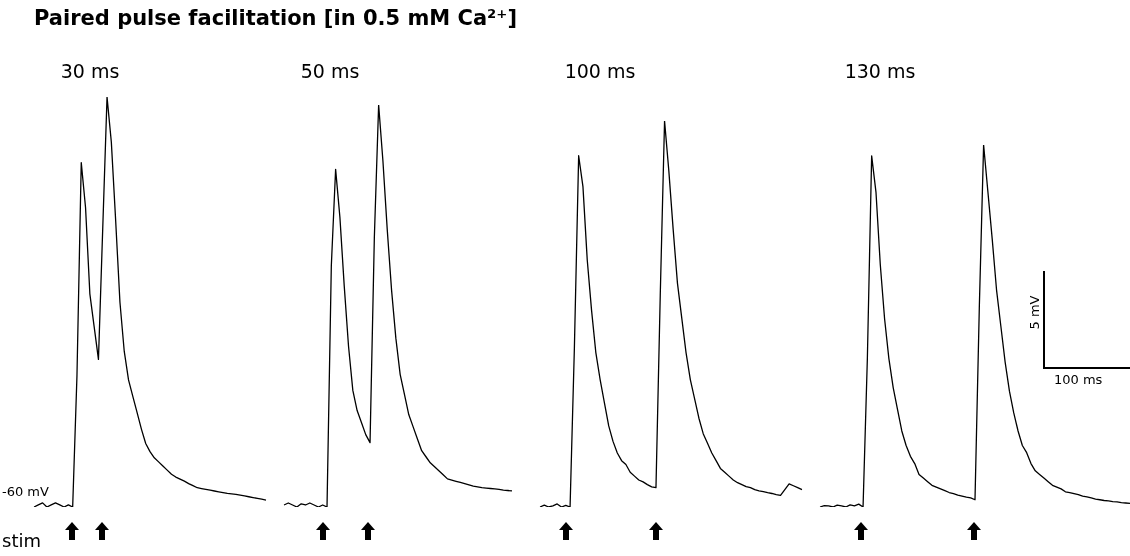 This screenshot has height=556, width=1130. Describe the element at coordinates (21, 540) in the screenshot. I see `text: stim` at that location.